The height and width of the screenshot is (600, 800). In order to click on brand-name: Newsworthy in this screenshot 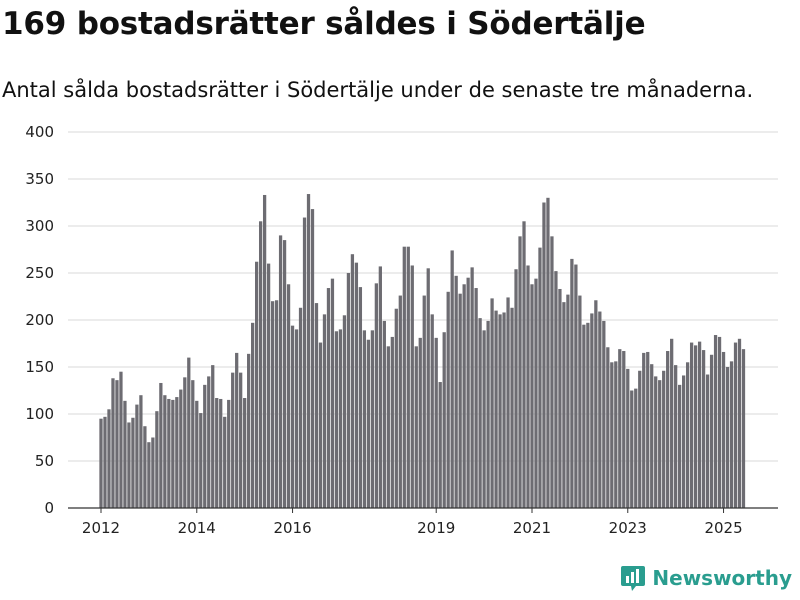, I will do `click(722, 578)`.